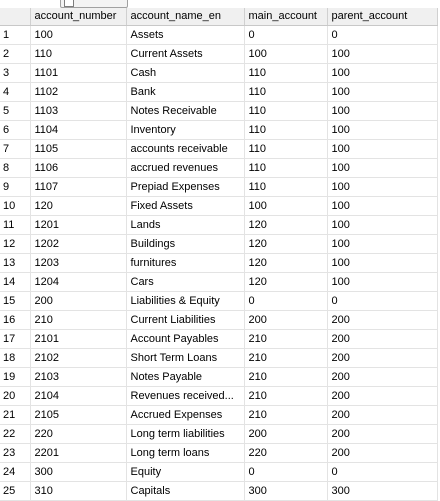 The height and width of the screenshot is (501, 440). I want to click on cell-account-number: 220, so click(78, 434).